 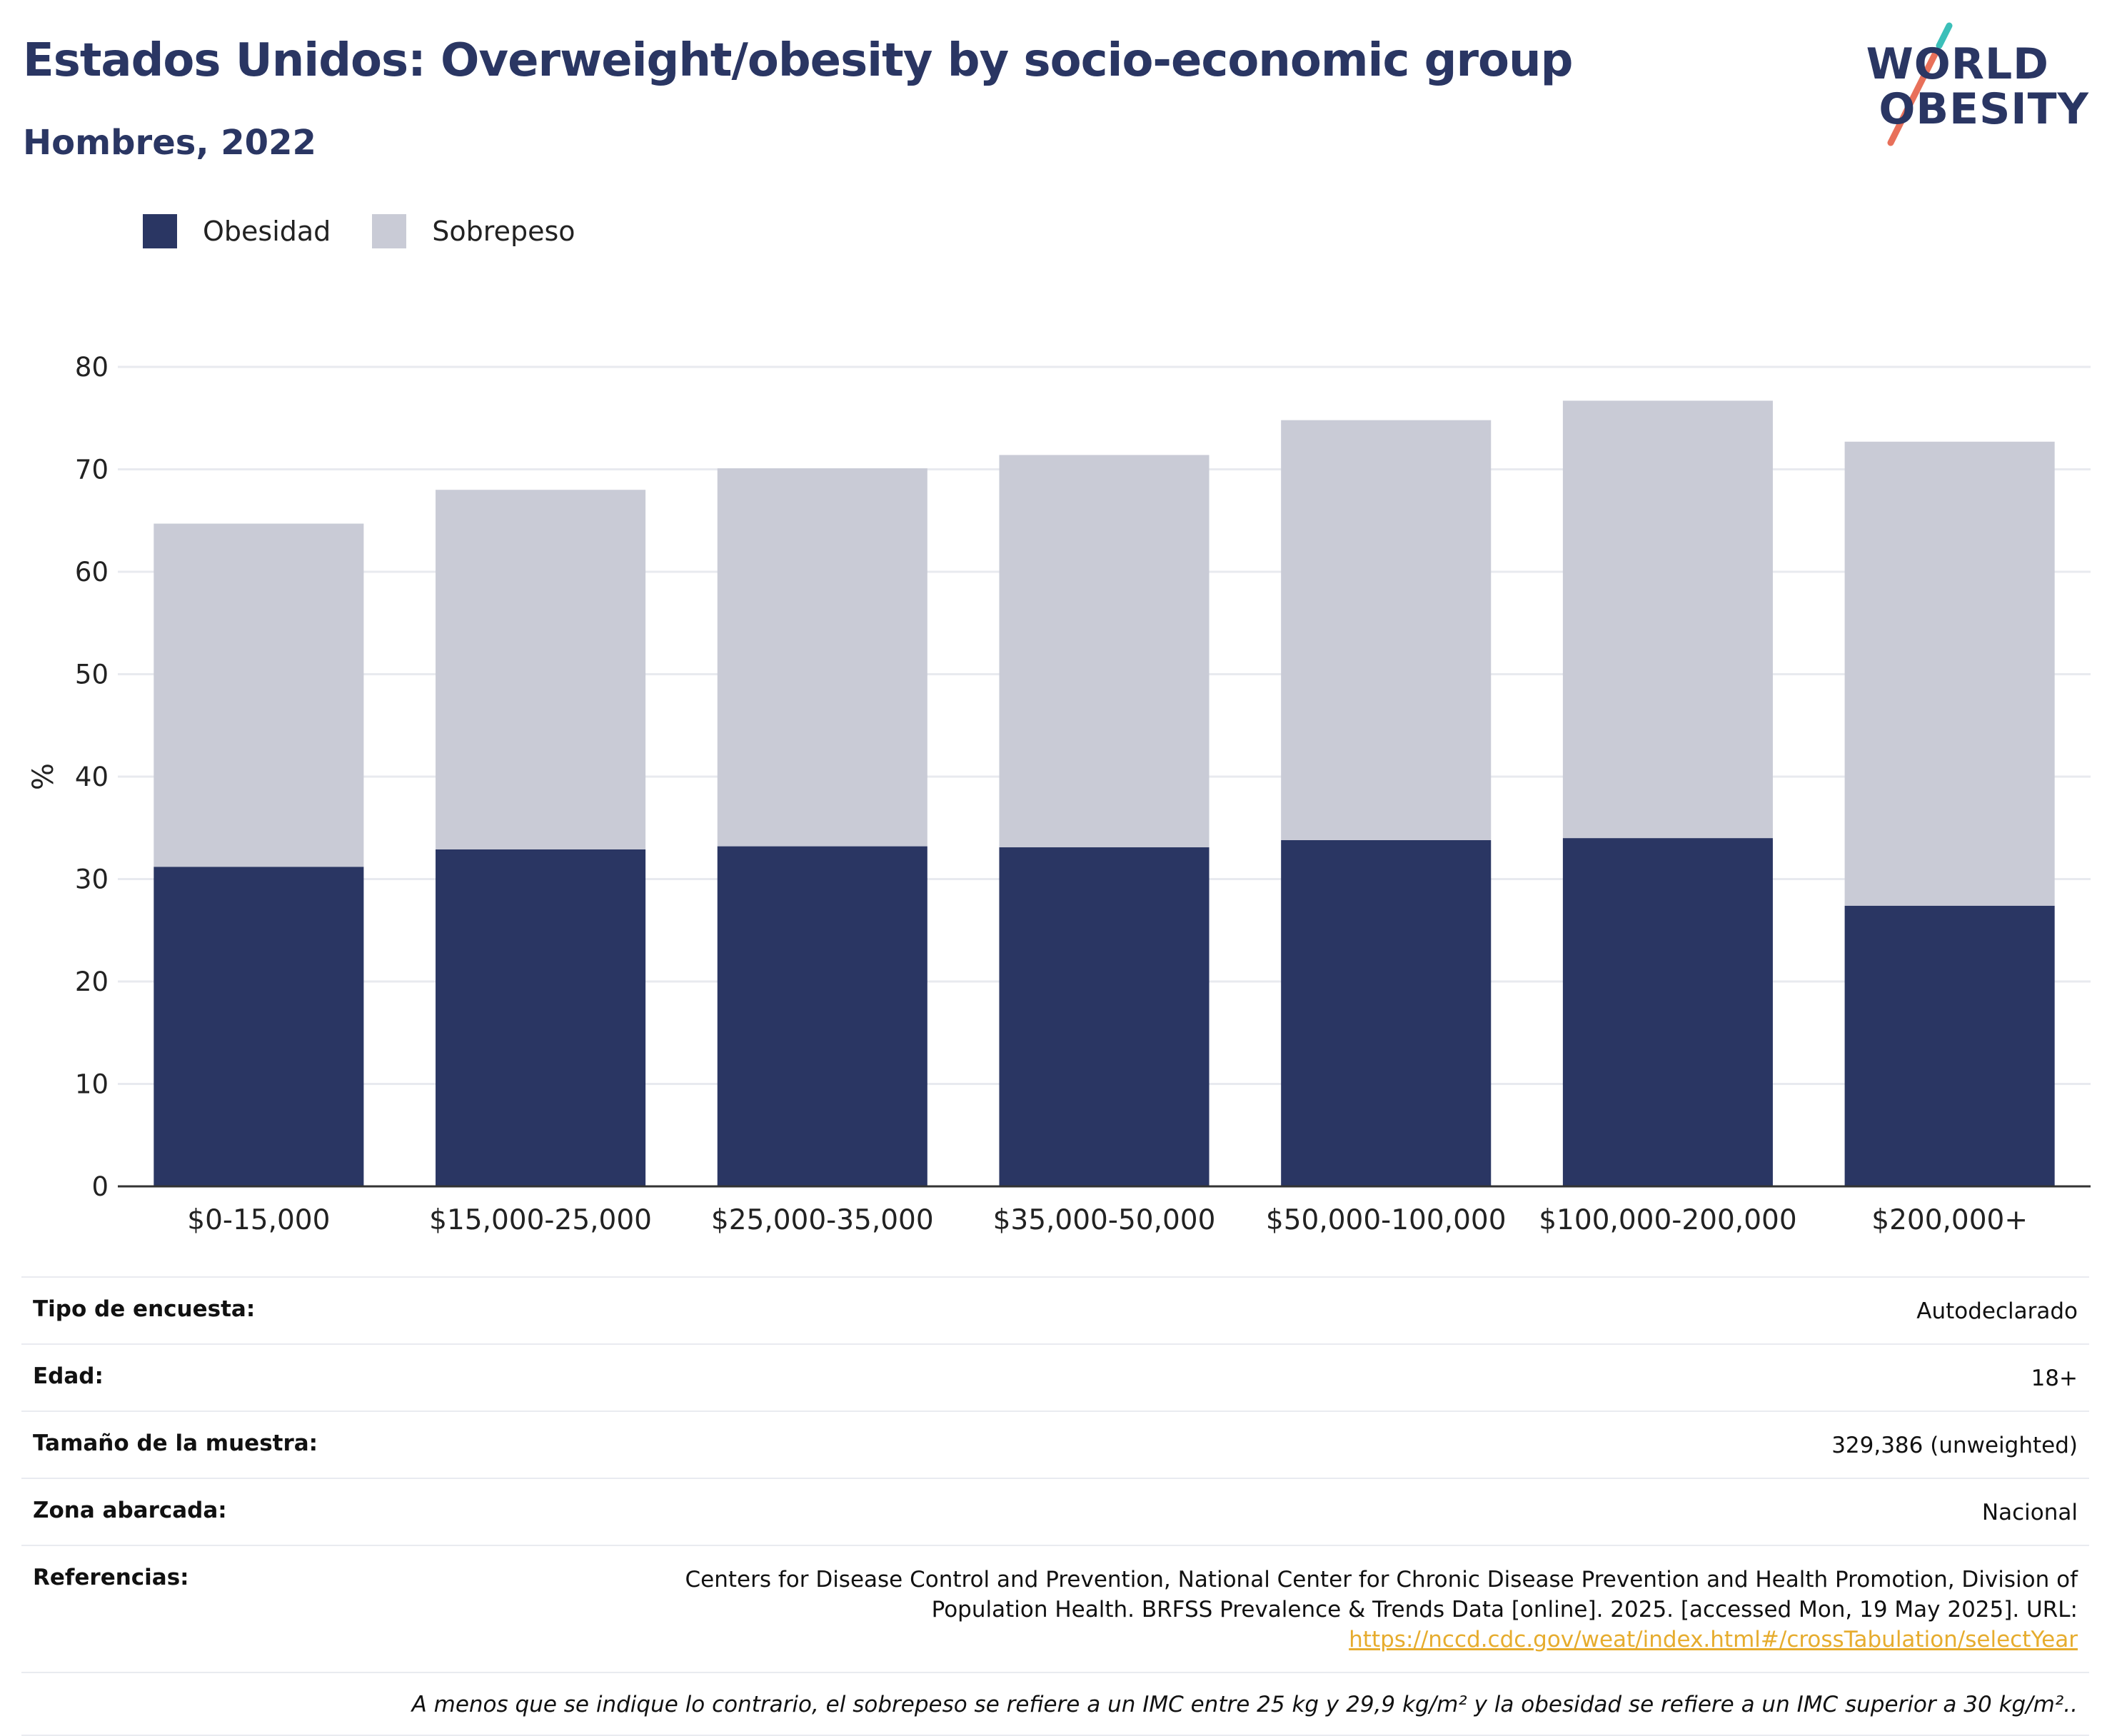 What do you see at coordinates (390, 231) in the screenshot?
I see `legend-swatch-sobrepeso` at bounding box center [390, 231].